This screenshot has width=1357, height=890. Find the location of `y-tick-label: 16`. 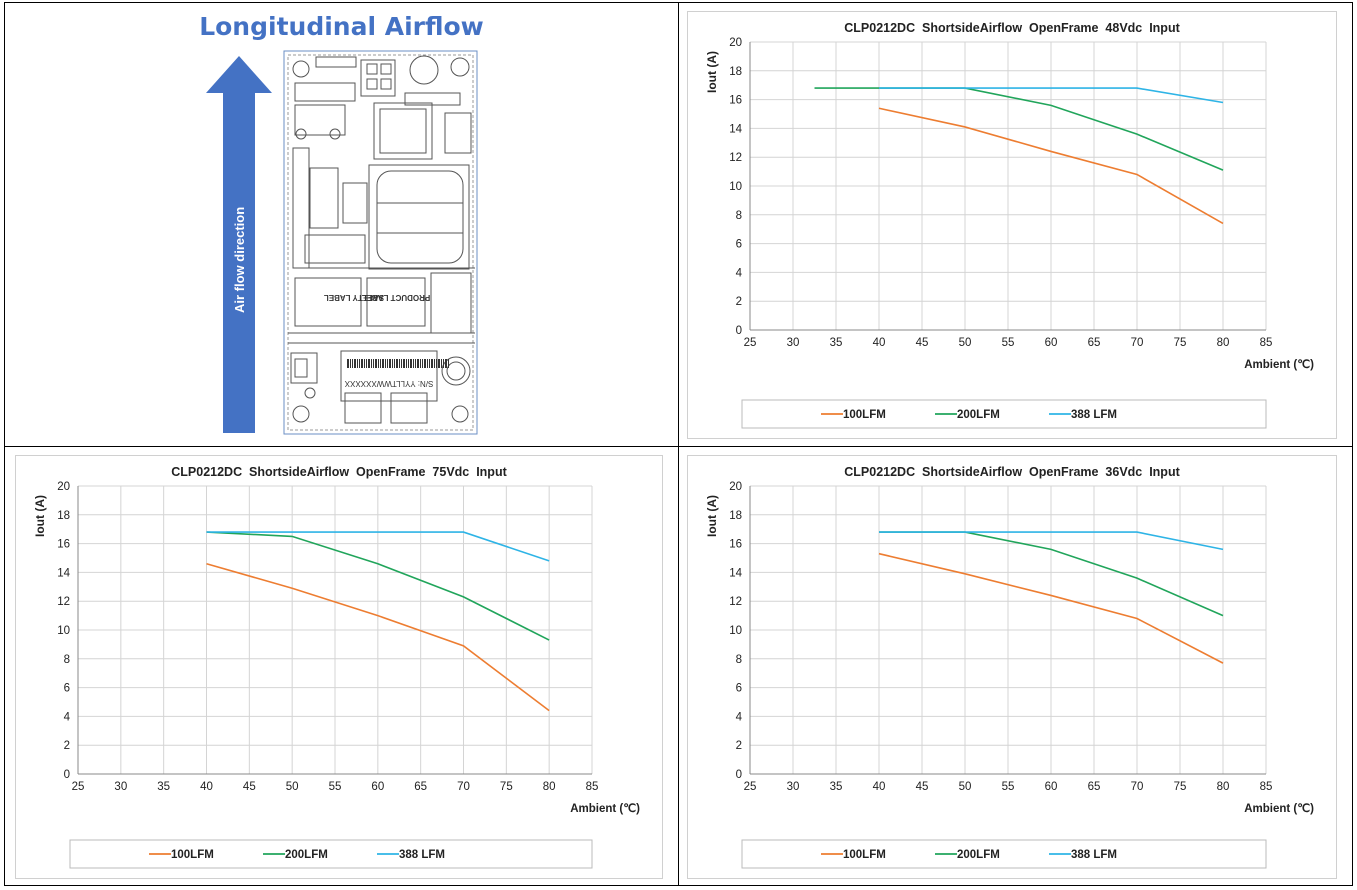

y-tick-label: 16 is located at coordinates (735, 545).